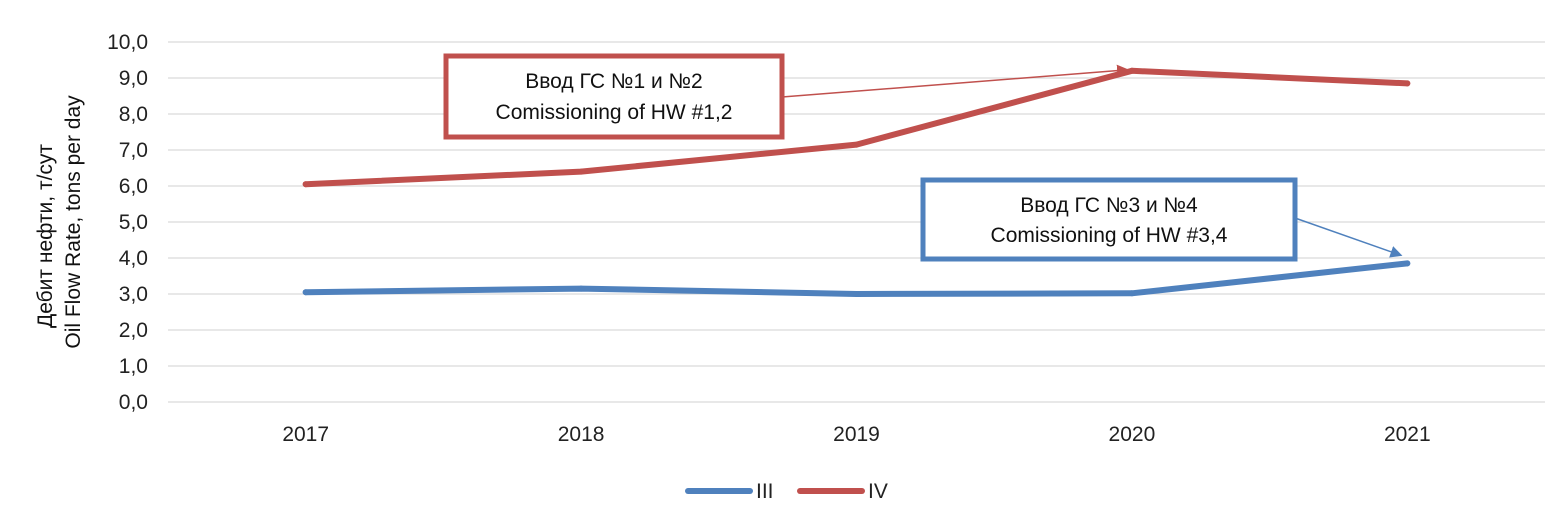  I want to click on annotation-hw-1-2: Ввод ГС №1 и №2 Comissioning of HW #1,2, so click(614, 96).